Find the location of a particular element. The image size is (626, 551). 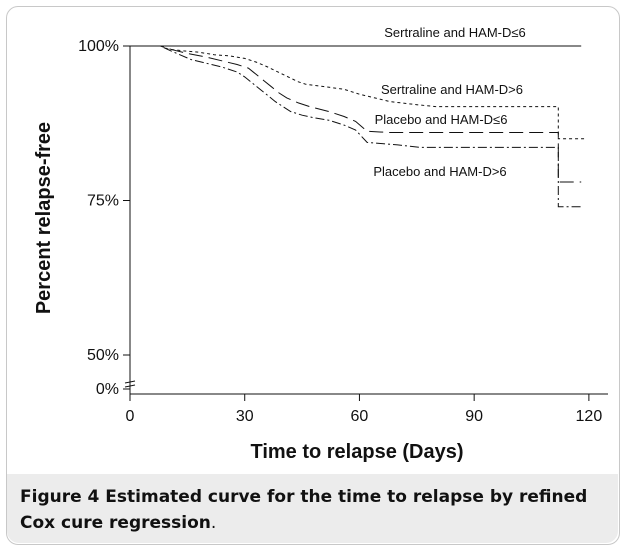

x-axis-title: Time to relapse (Days) is located at coordinates (356, 452).